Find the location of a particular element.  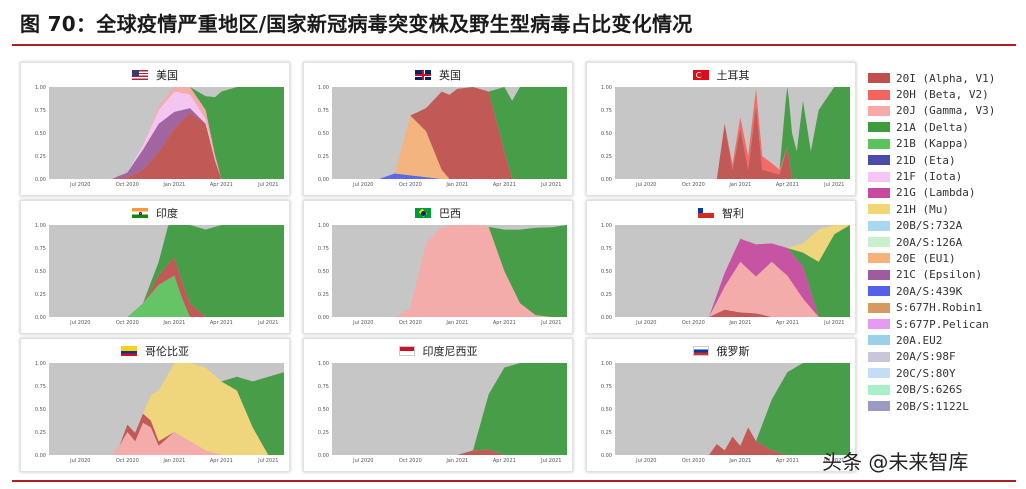

panel-title: 印度尼西亚 is located at coordinates (450, 351).